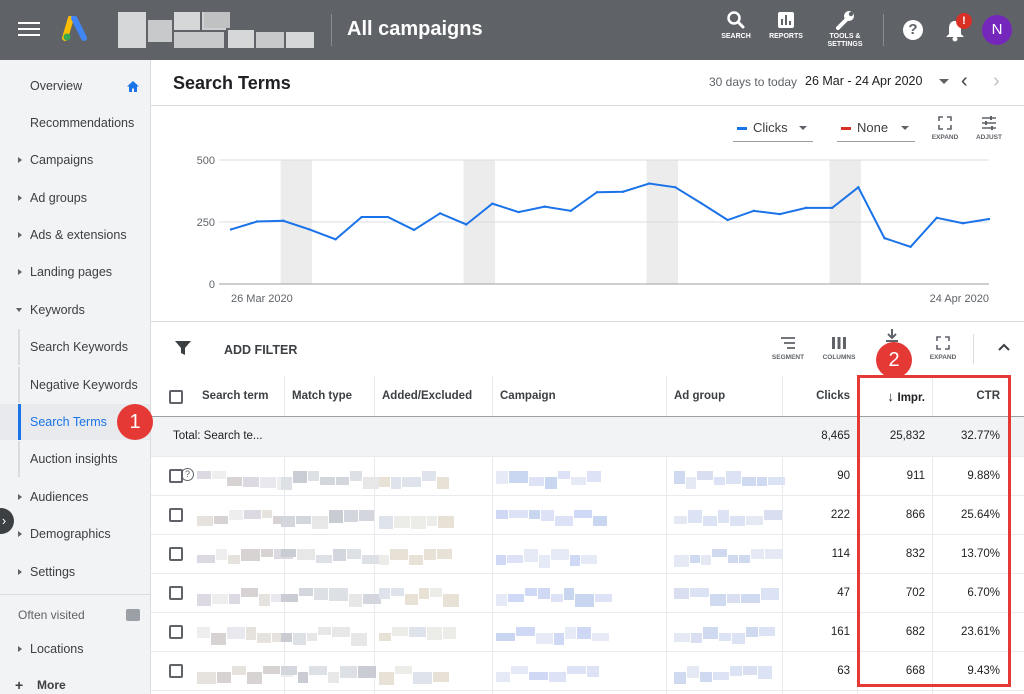 Image resolution: width=1024 pixels, height=694 pixels. Describe the element at coordinates (773, 128) in the screenshot. I see `metric-selector-primary: Clicks` at that location.